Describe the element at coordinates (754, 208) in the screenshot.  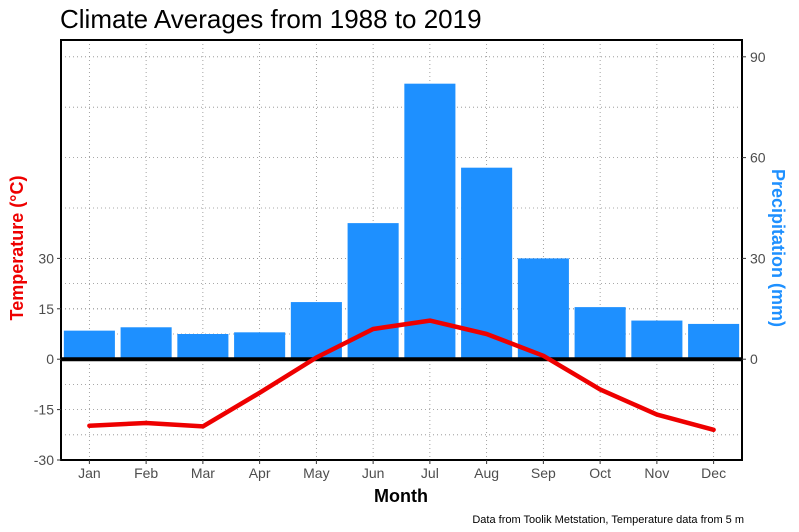
I see `right-axis-ticks: 0 30 60 90` at that location.